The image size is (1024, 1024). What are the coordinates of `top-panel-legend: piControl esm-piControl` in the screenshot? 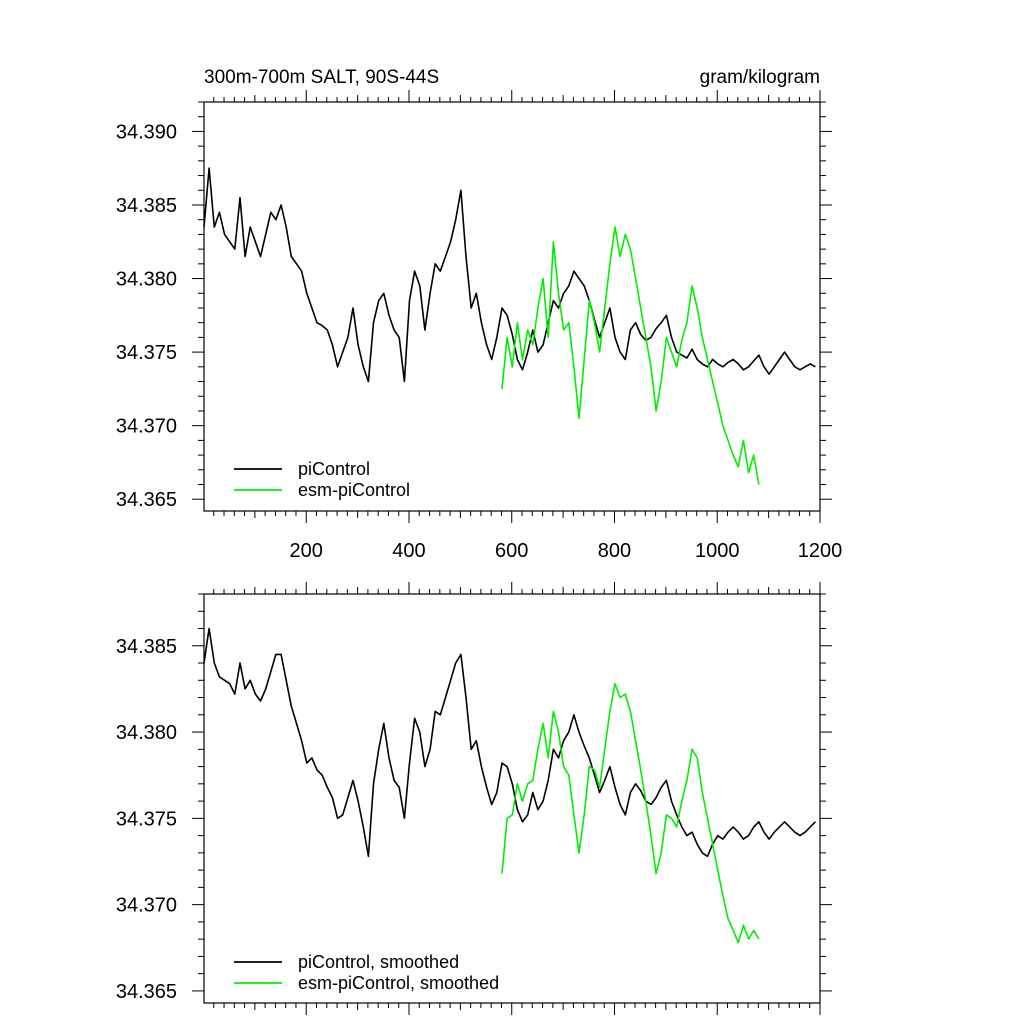 It's located at (322, 479).